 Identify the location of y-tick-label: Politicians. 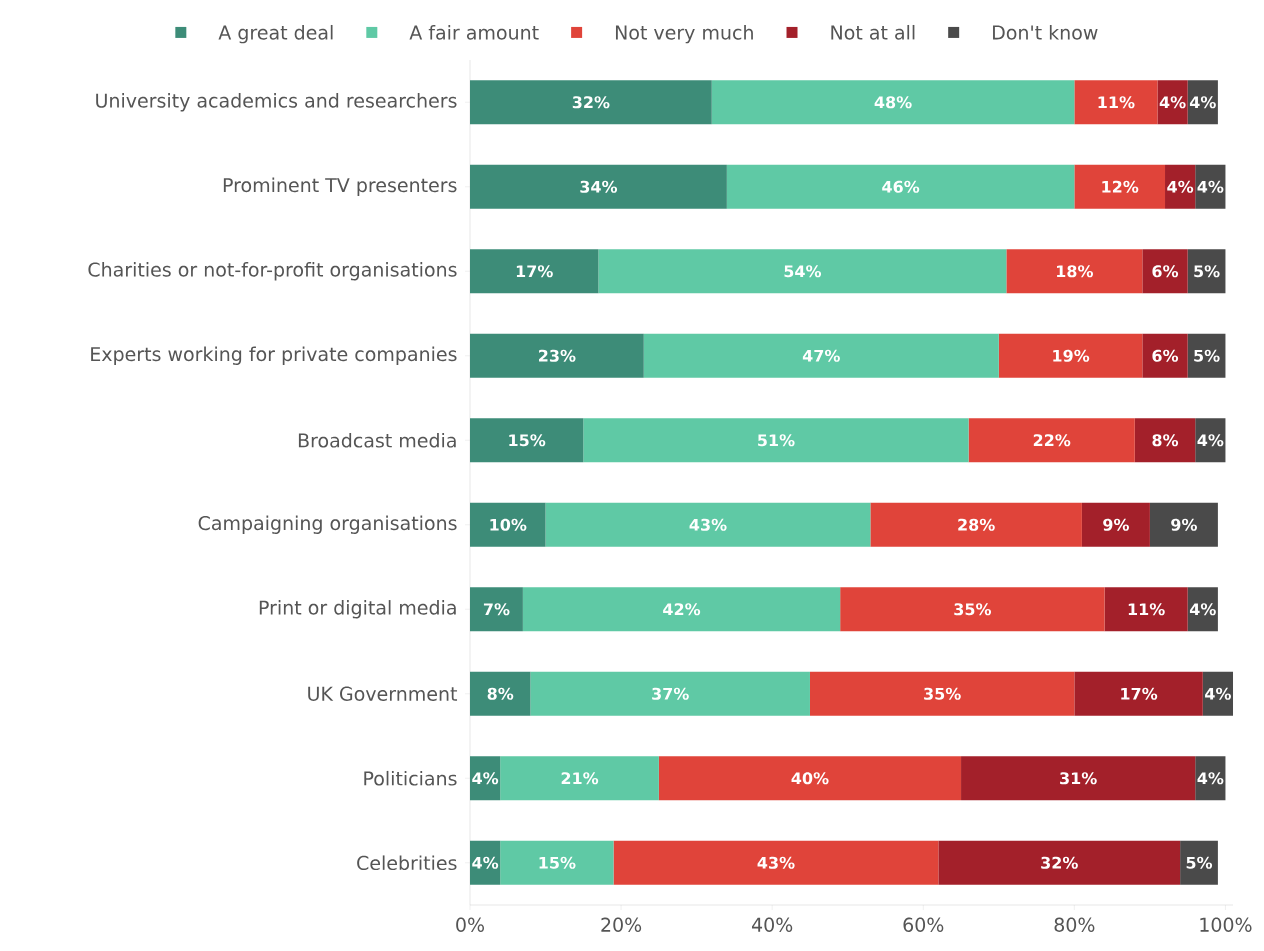
(410, 778).